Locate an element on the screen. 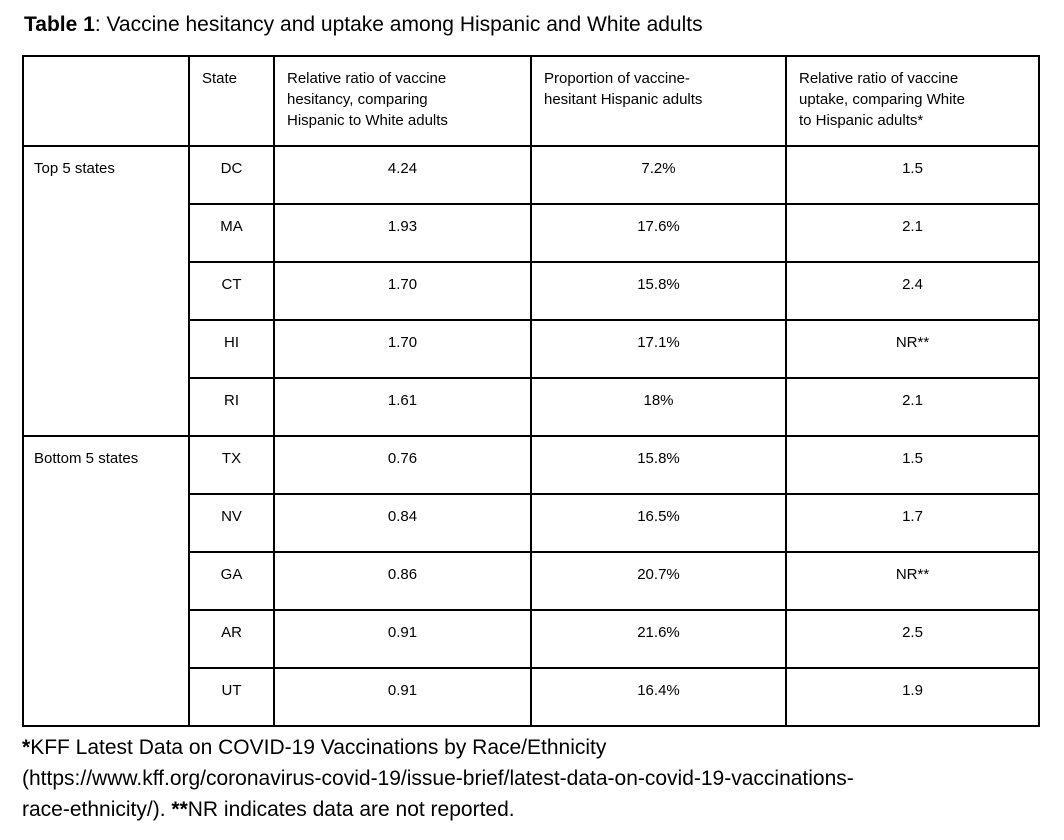 This screenshot has height=840, width=1064. state-cell: UT is located at coordinates (231, 697).